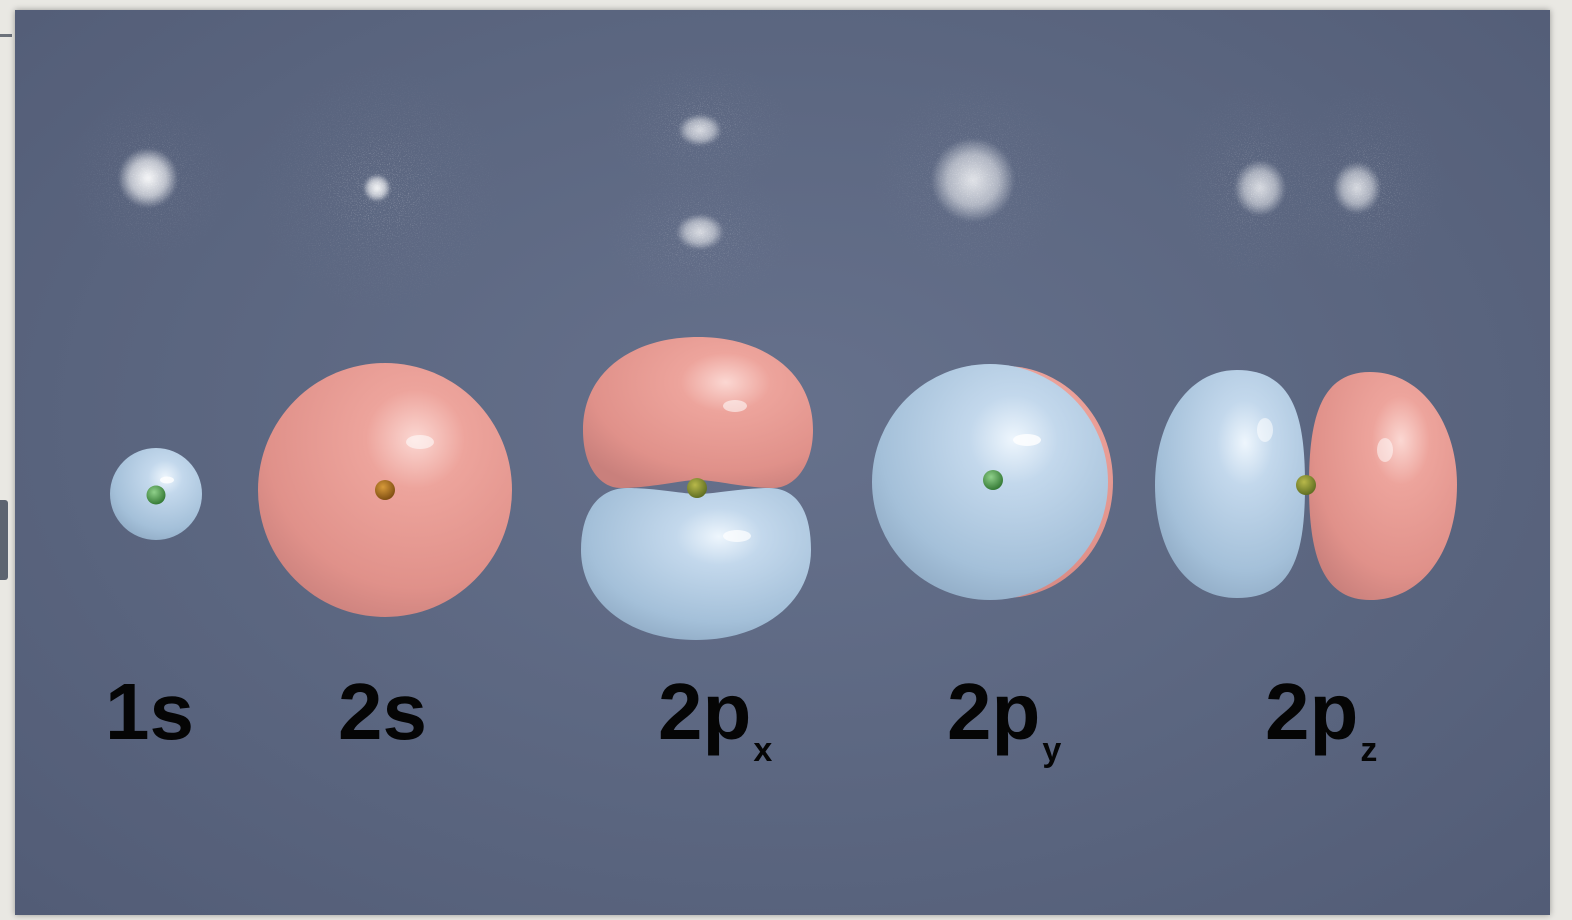 The width and height of the screenshot is (1572, 920). What do you see at coordinates (763, 750) in the screenshot?
I see `label-2px-subscript: x` at bounding box center [763, 750].